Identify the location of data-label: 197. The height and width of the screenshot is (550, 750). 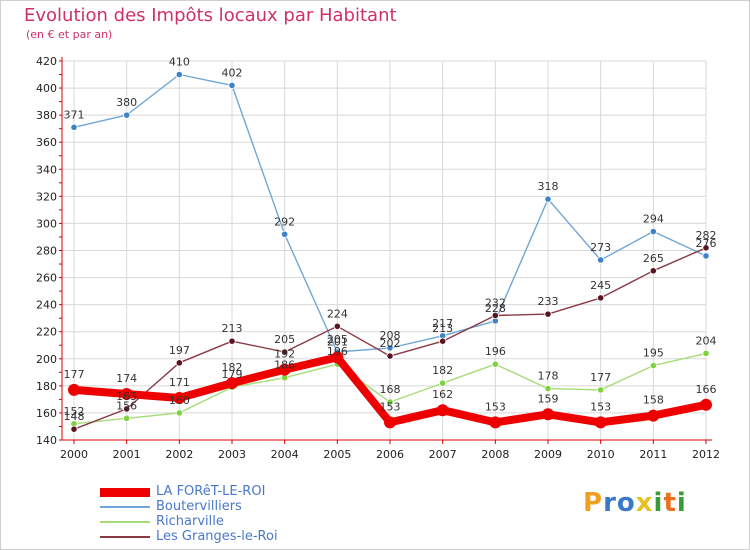
(179, 350).